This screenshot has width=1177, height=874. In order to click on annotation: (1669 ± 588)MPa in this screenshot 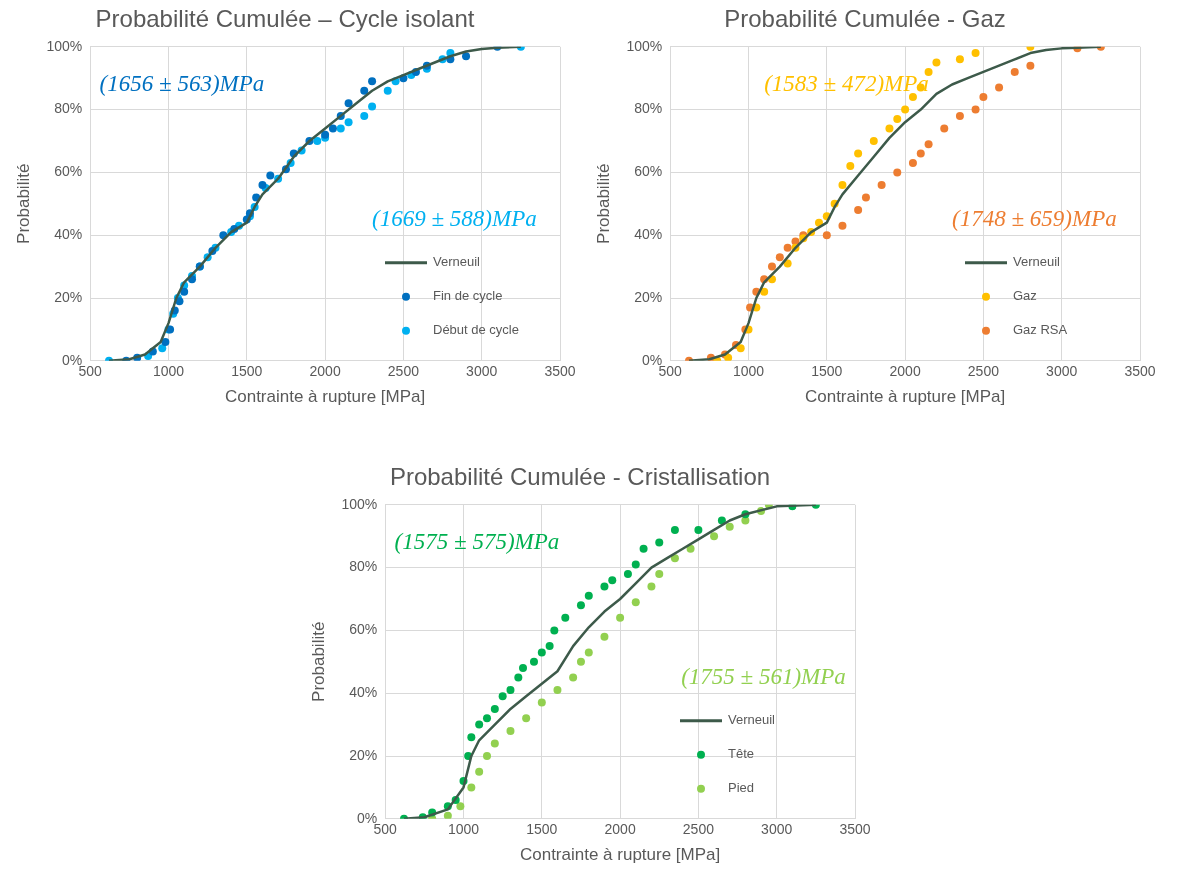, I will do `click(454, 218)`.